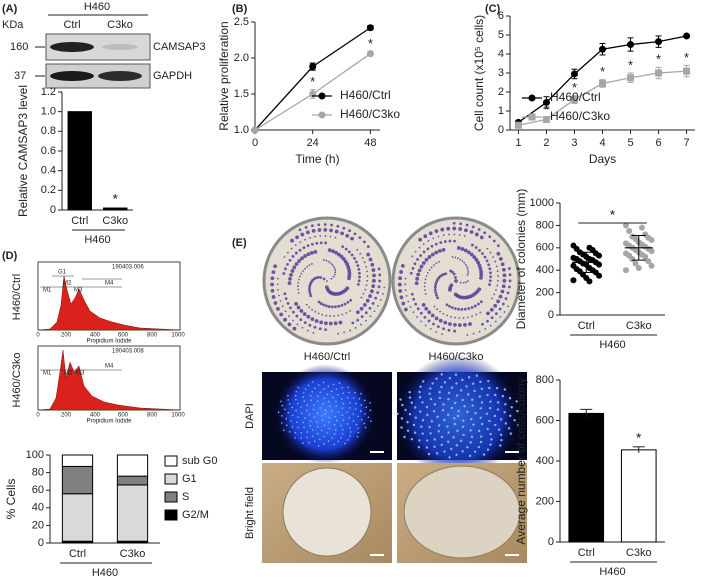 This screenshot has height=581, width=709. I want to click on legend-swatch, so click(171, 497).